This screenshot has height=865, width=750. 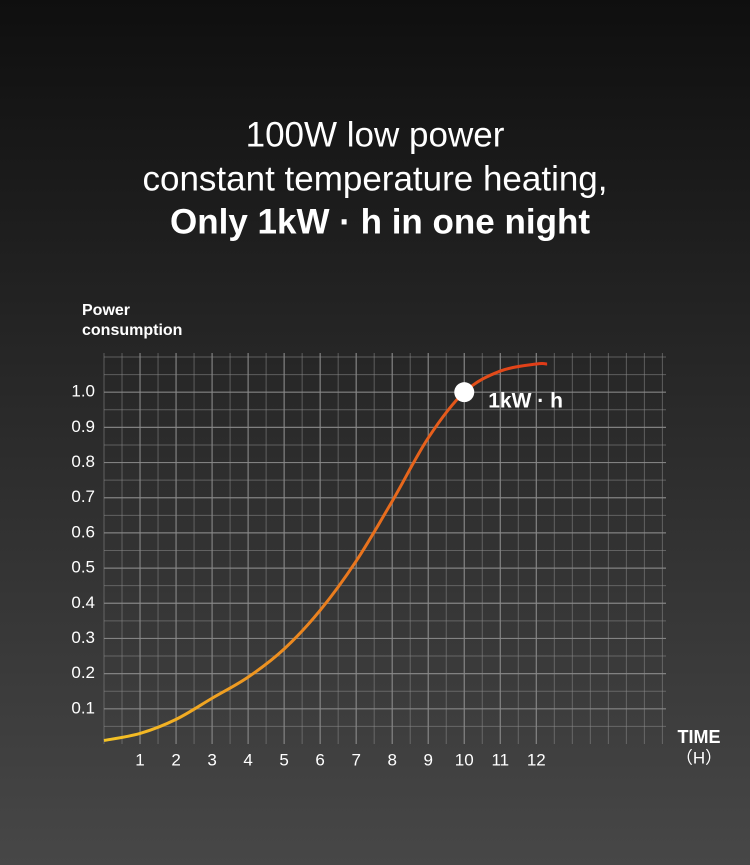 I want to click on annotation-label: 1kW · h, so click(x=525, y=401).